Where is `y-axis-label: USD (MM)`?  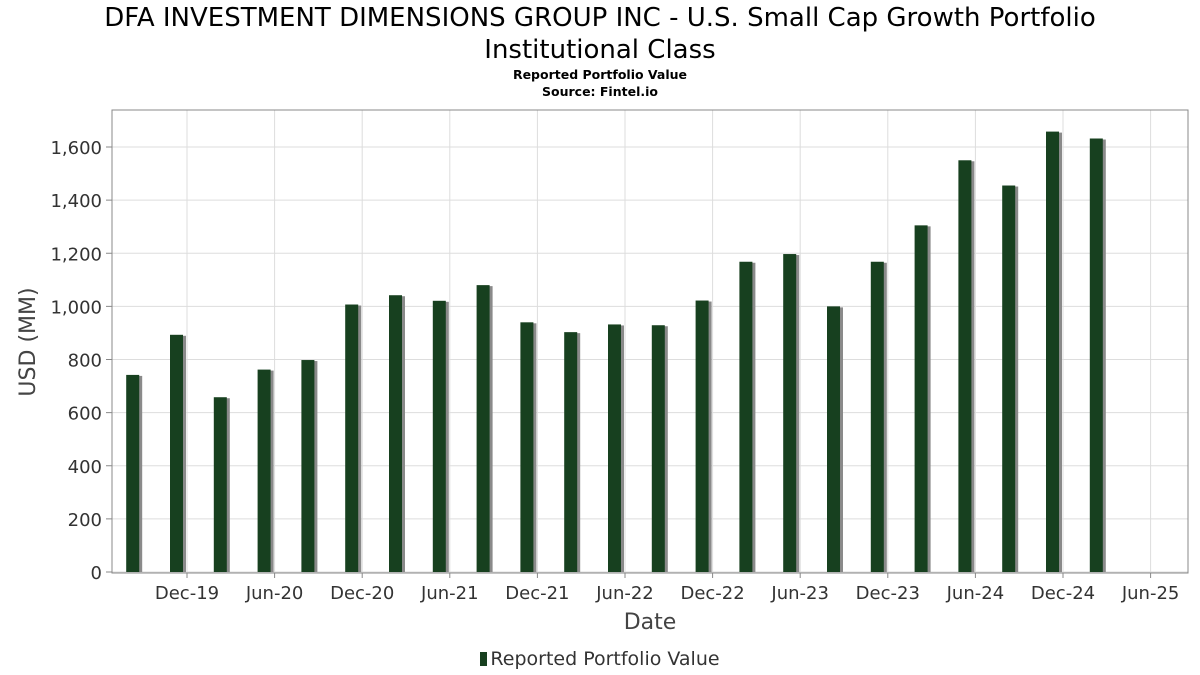 y-axis-label: USD (MM) is located at coordinates (28, 341).